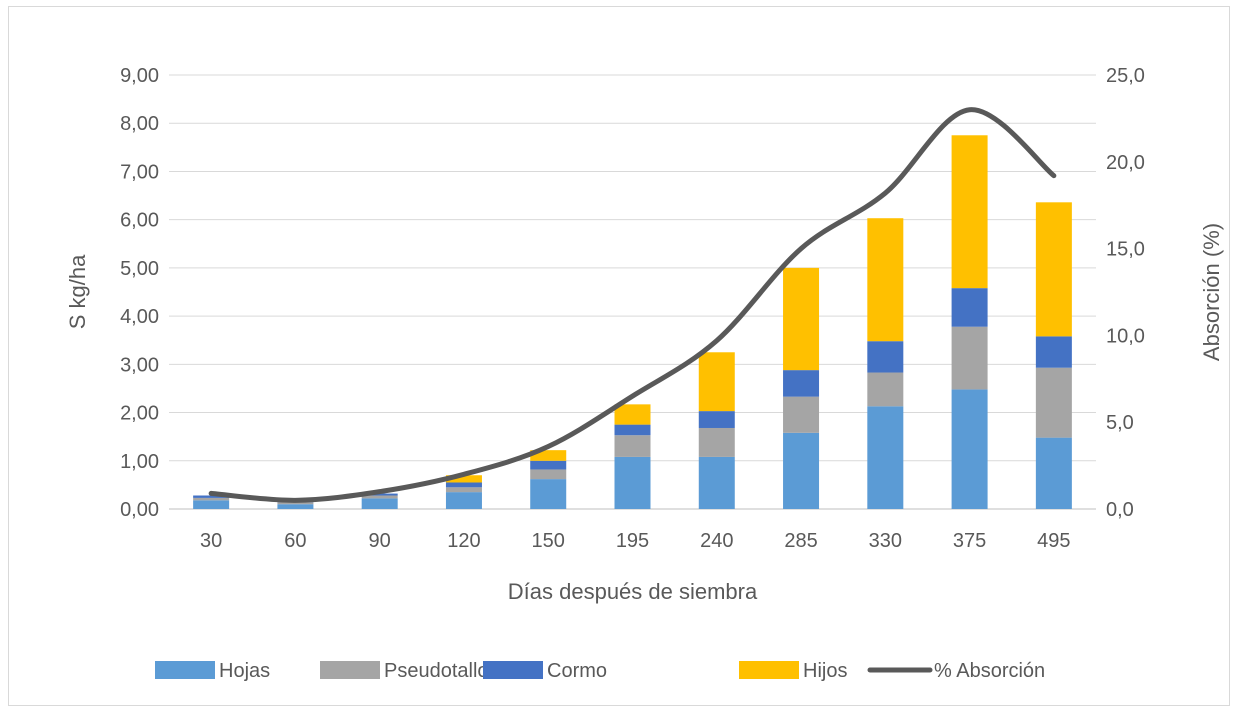  Describe the element at coordinates (548, 541) in the screenshot. I see `x-tick-label: 150` at that location.